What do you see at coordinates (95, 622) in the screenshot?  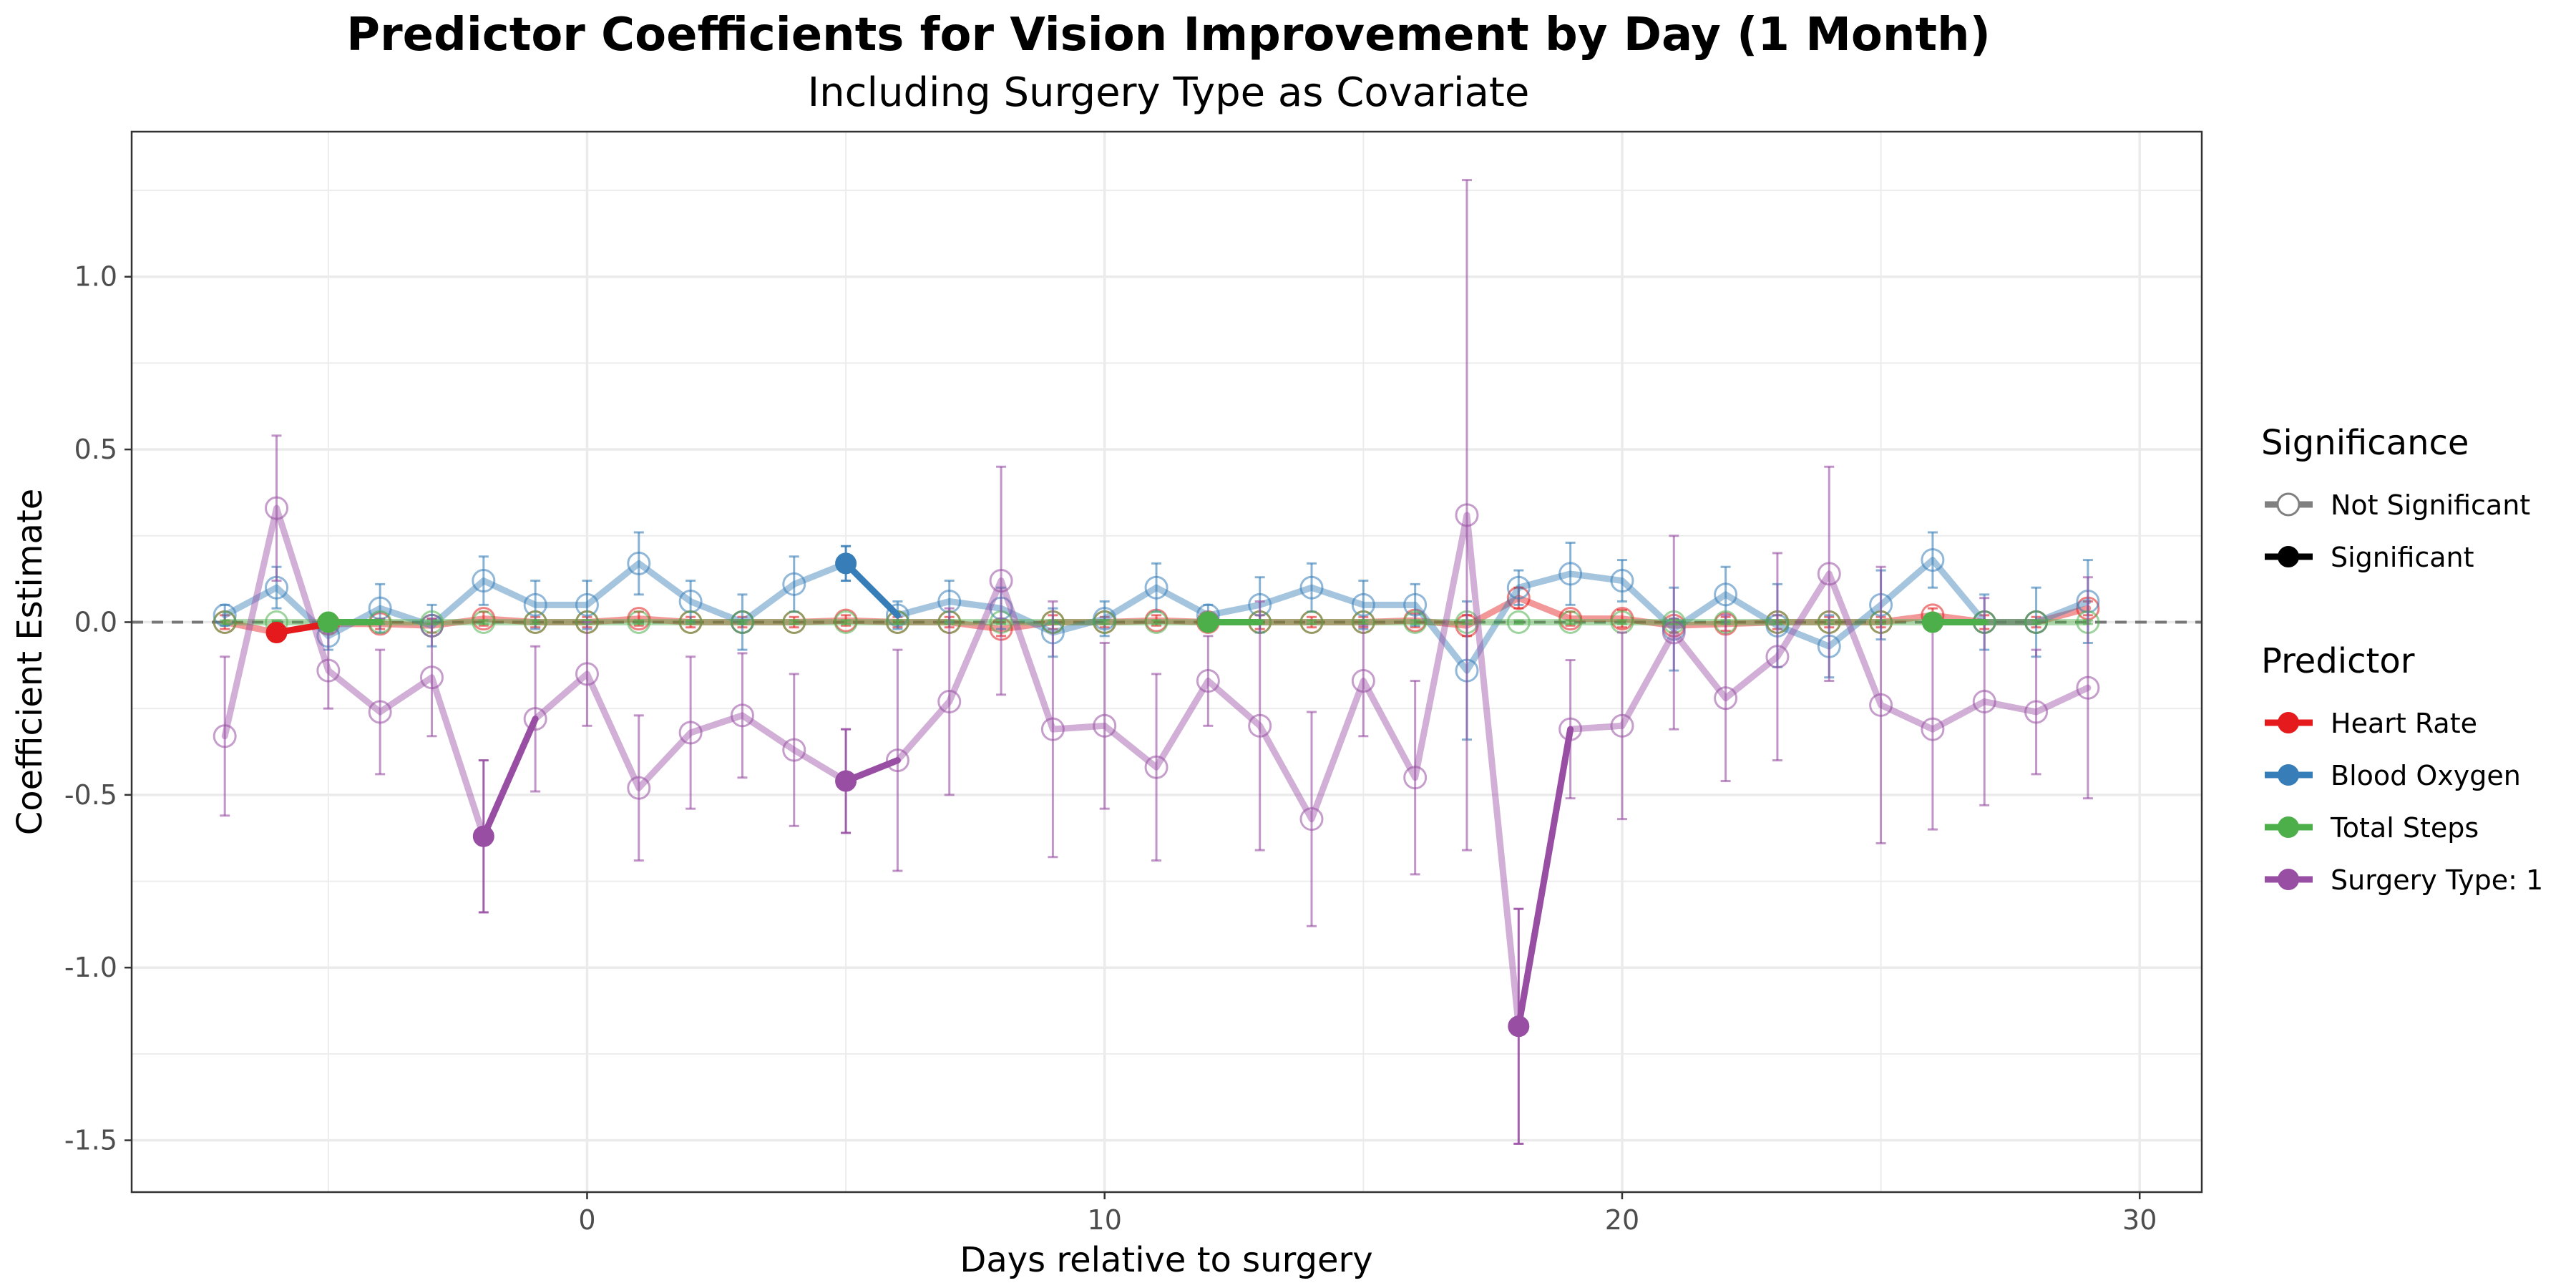 I see `y-tick-label: 0.0` at bounding box center [95, 622].